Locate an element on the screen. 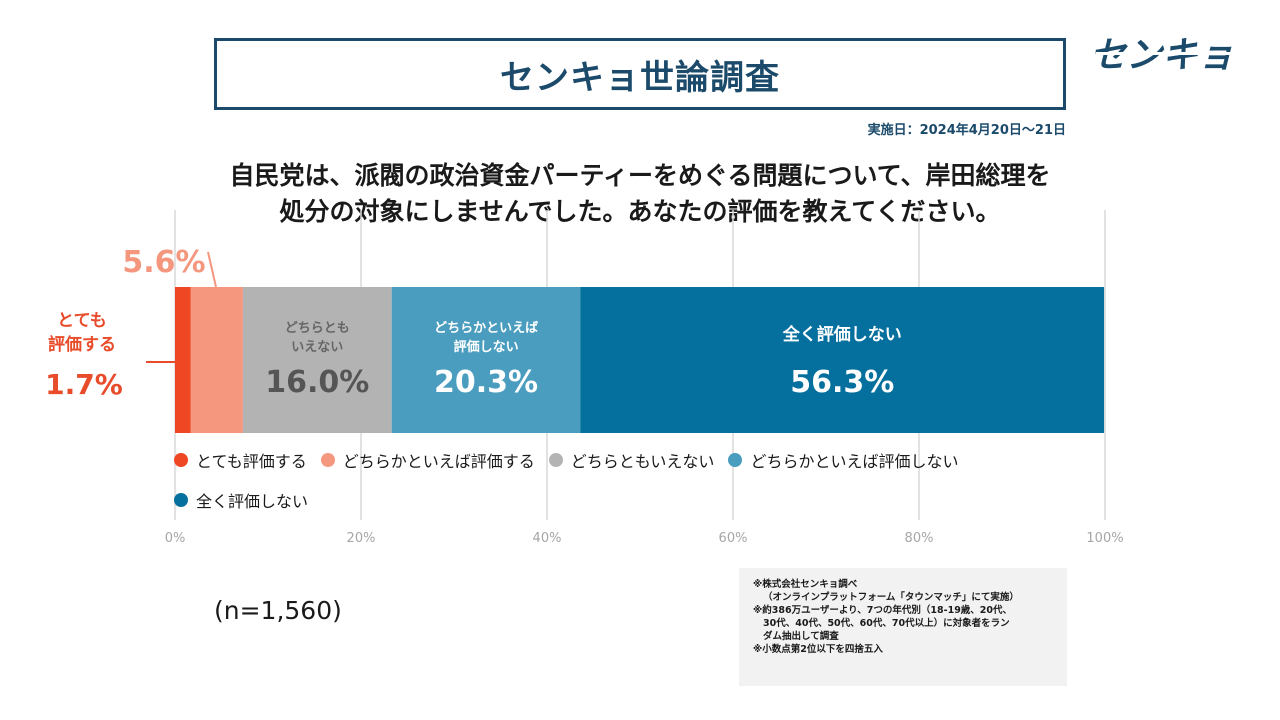 Image resolution: width=1280 pixels, height=720 pixels. legend-item: とても評価する is located at coordinates (240, 460).